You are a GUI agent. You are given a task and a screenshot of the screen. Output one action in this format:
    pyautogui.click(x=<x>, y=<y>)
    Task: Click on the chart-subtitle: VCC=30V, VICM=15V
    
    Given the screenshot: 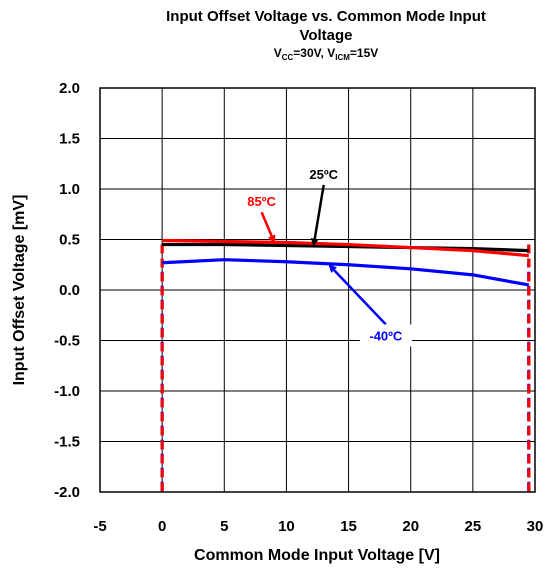 What is the action you would take?
    pyautogui.click(x=326, y=54)
    